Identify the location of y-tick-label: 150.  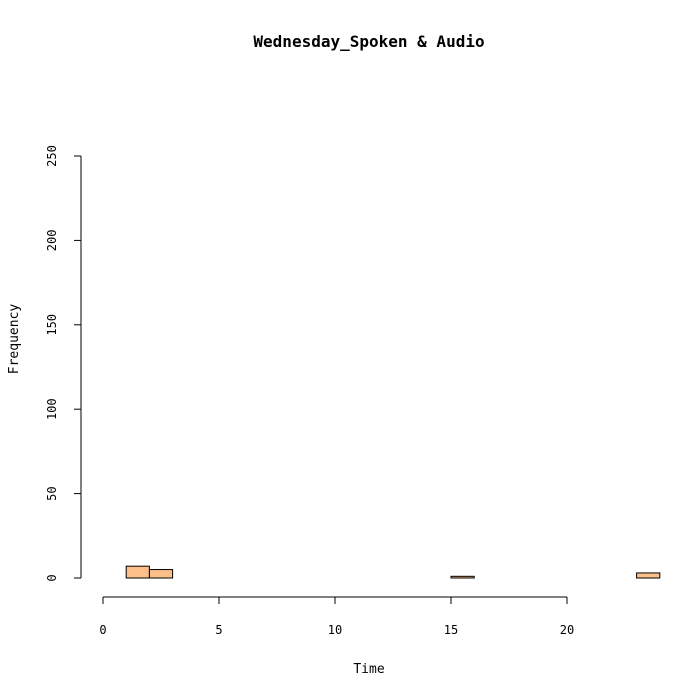
(52, 325).